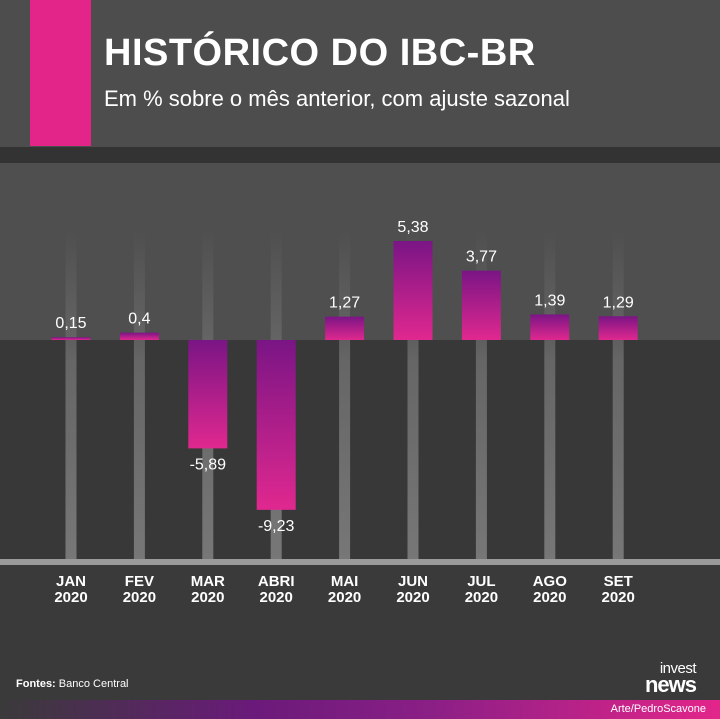 The height and width of the screenshot is (719, 720). I want to click on art-credit: Arte/PedroScavone, so click(658, 709).